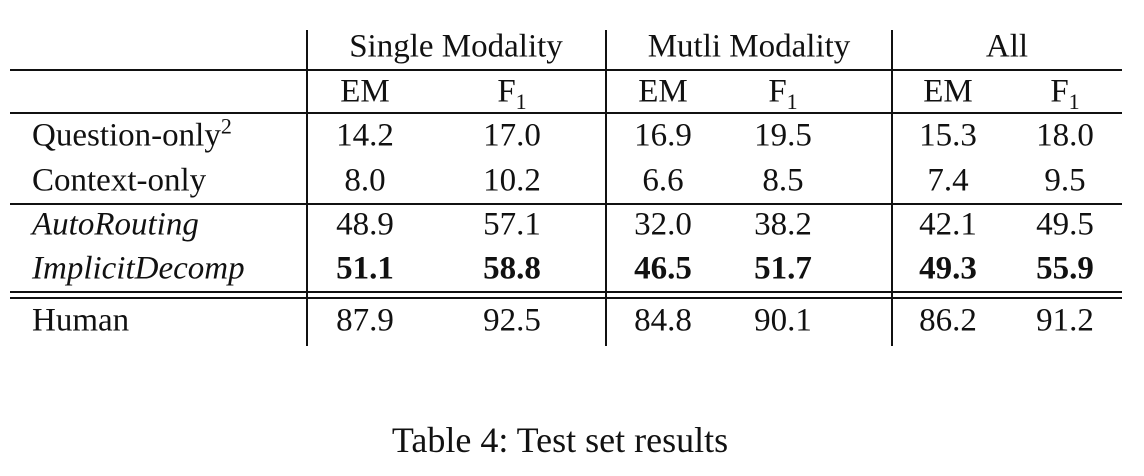 This screenshot has height=476, width=1144. I want to click on cell: 32.0, so click(663, 224).